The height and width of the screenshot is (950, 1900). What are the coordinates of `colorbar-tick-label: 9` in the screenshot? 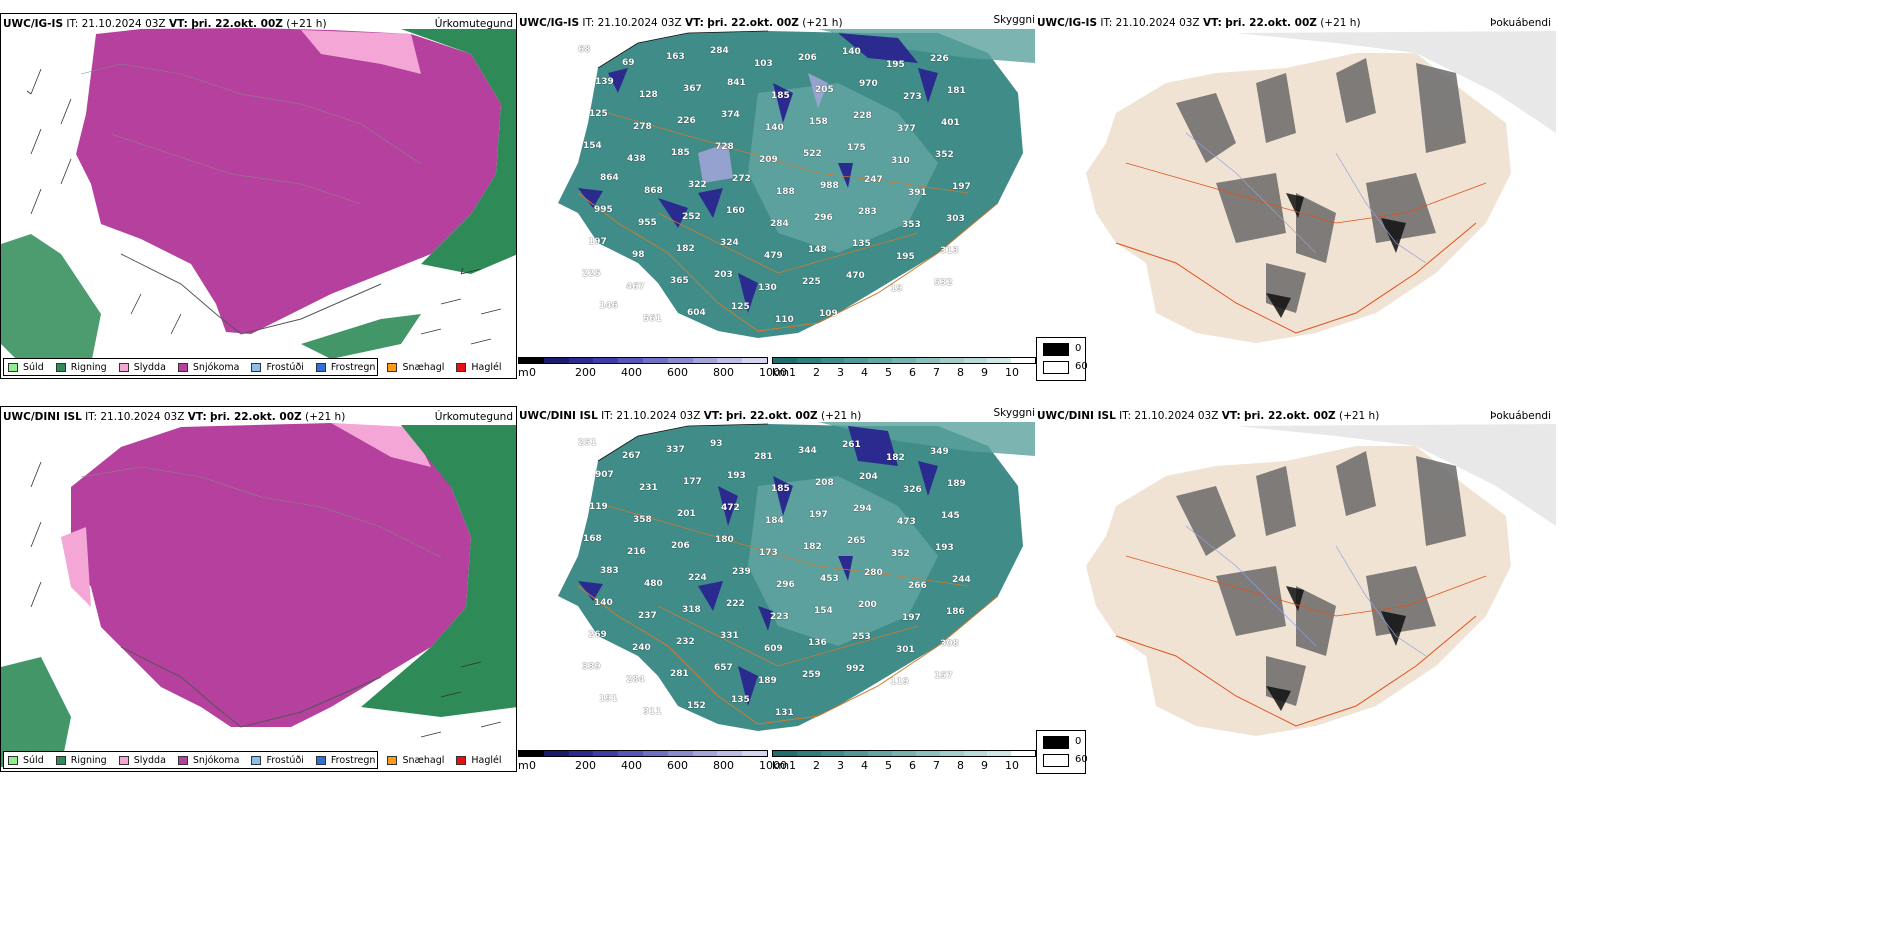 It's located at (984, 765).